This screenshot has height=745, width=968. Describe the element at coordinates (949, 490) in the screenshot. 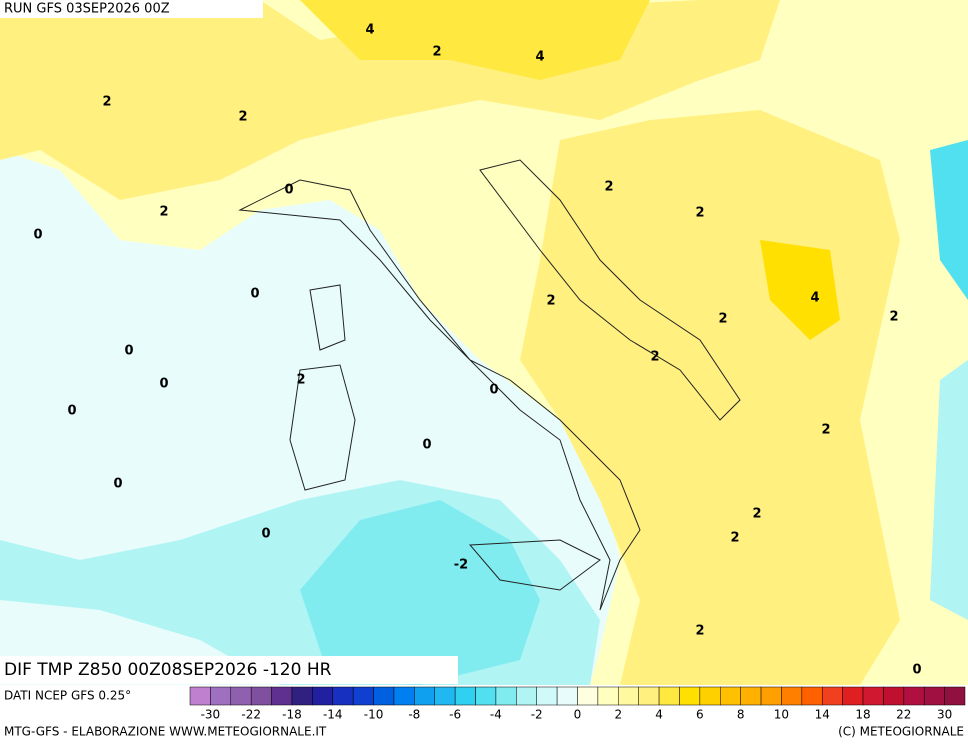

I see `cool-area` at that location.